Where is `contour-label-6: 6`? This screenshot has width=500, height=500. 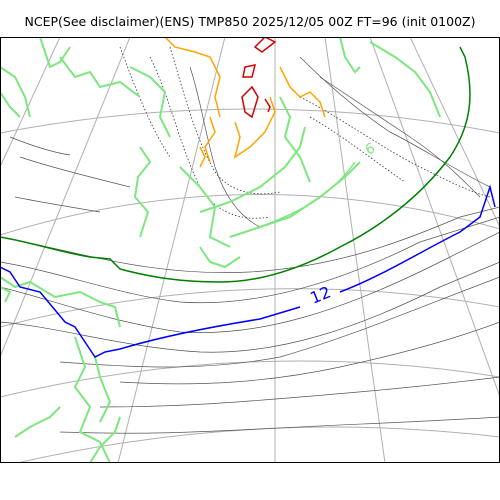 contour-label-6: 6 is located at coordinates (370, 149).